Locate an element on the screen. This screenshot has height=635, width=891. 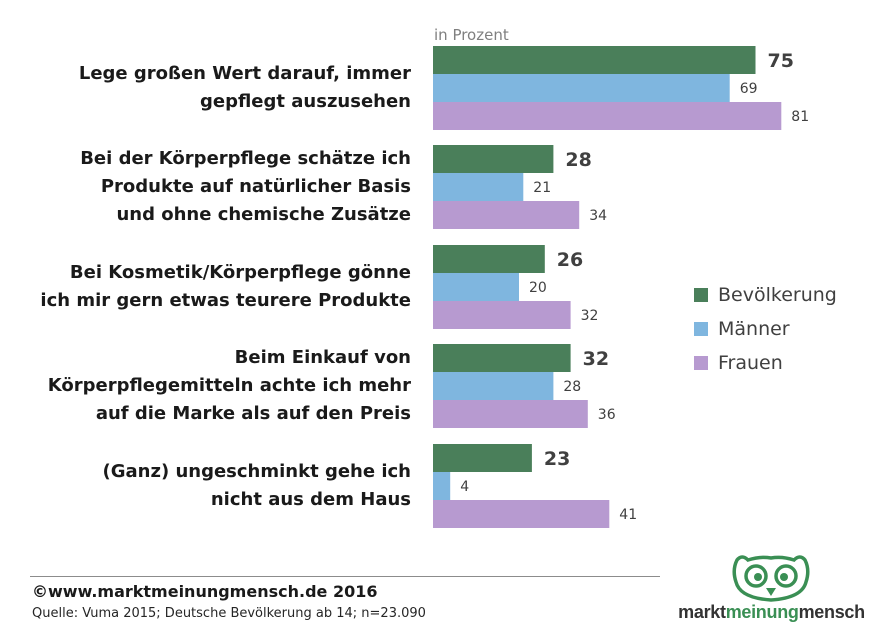
value-label-frauen-4: 36 is located at coordinates (607, 415).